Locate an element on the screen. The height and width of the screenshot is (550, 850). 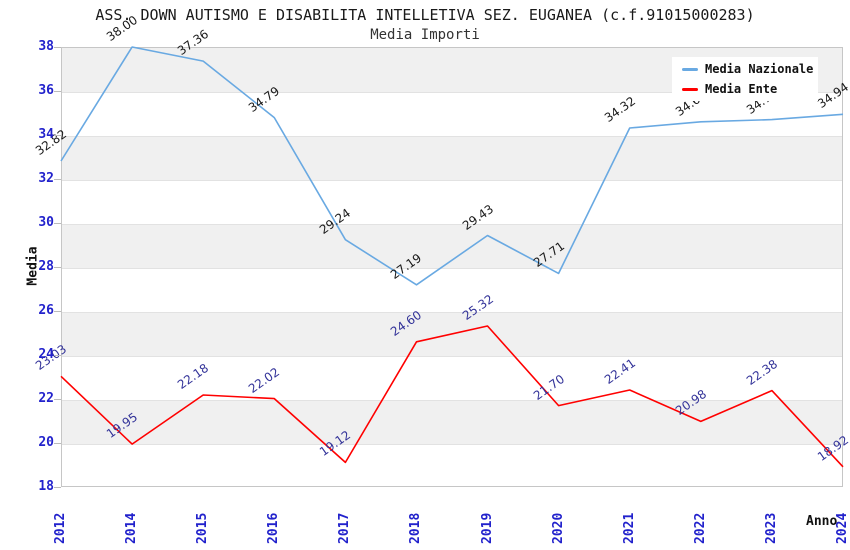
x-tick-label: 2017 is located at coordinates (345, 528).